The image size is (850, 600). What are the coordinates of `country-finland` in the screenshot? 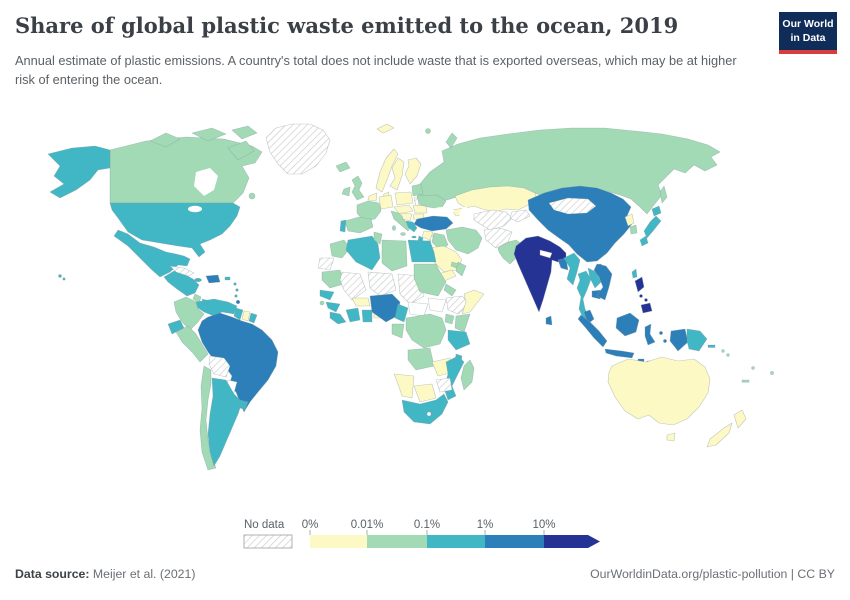 It's located at (413, 171).